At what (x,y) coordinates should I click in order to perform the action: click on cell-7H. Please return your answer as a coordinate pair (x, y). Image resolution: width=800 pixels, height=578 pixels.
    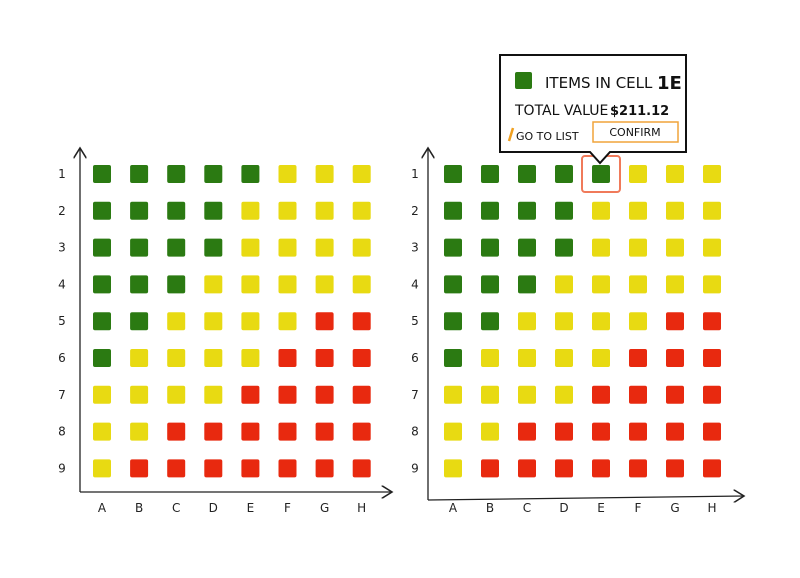
    Looking at the image, I should click on (361, 394).